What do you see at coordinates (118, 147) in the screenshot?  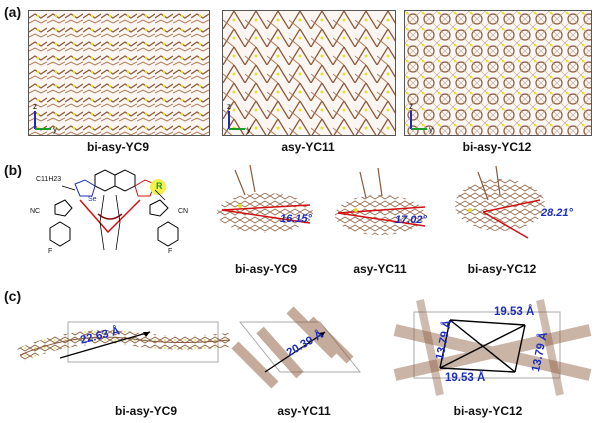 I see `caption-a-yc9: bi-asy-YC9` at bounding box center [118, 147].